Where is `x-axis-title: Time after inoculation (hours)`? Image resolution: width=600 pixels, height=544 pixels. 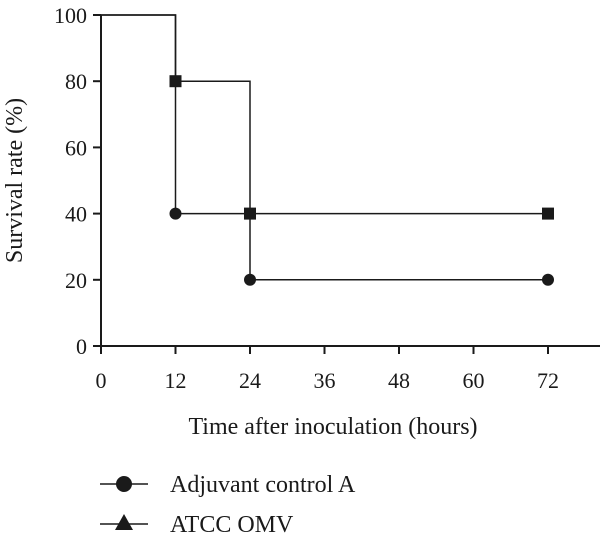
x-axis-title: Time after inoculation (hours) is located at coordinates (332, 427).